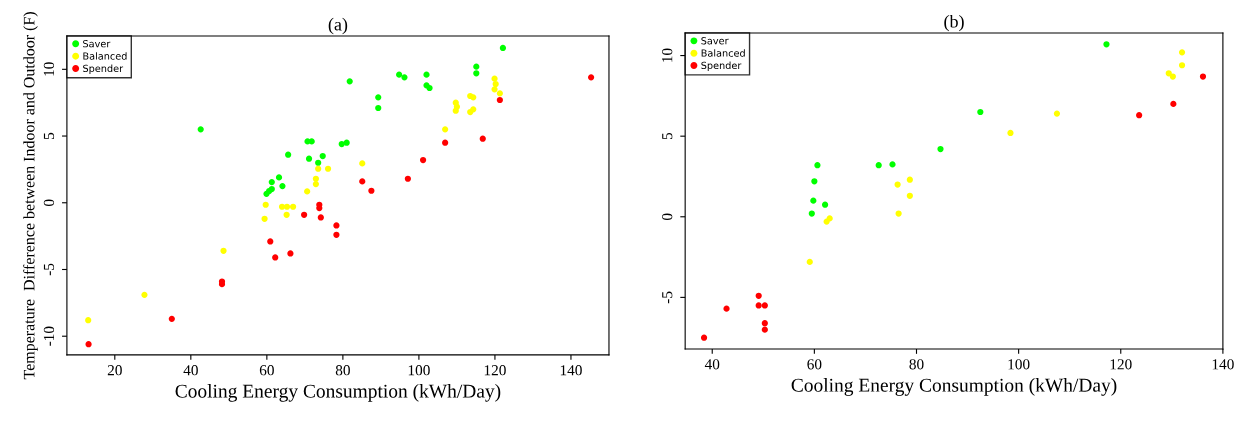 The width and height of the screenshot is (1239, 423). Describe the element at coordinates (114, 370) in the screenshot. I see `x-tick-label: 20` at that location.